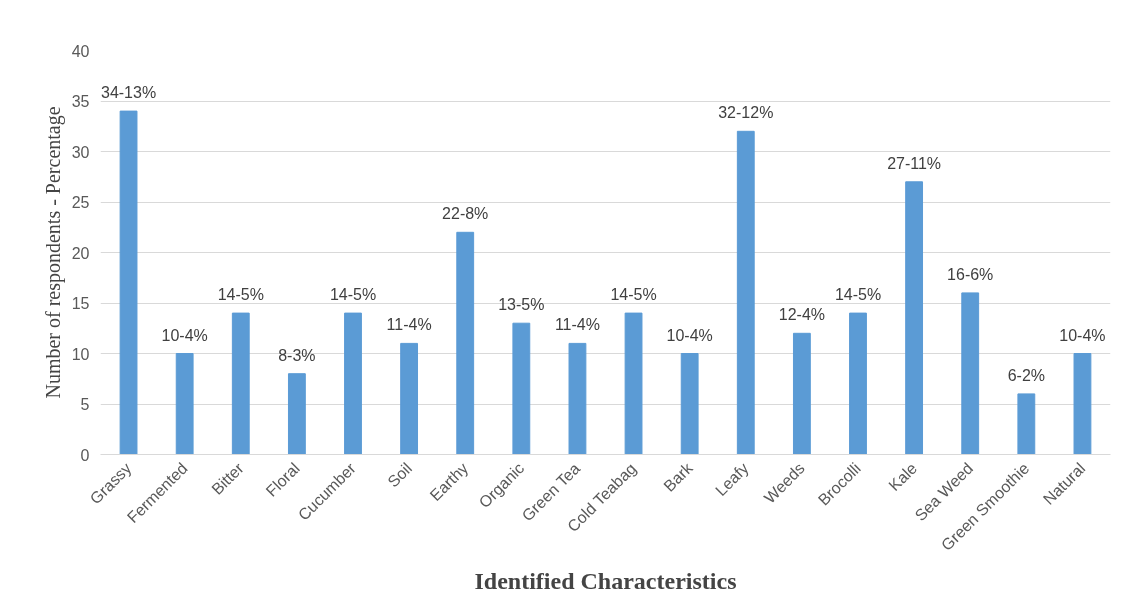 This screenshot has width=1125, height=601. What do you see at coordinates (400, 475) in the screenshot?
I see `x-tick-label: Soil` at bounding box center [400, 475].